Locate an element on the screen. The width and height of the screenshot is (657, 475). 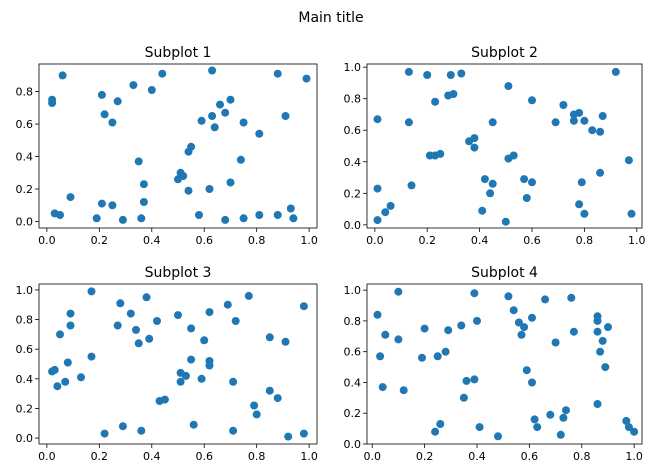
y-tick-label: 0.2 is located at coordinates (353, 193).